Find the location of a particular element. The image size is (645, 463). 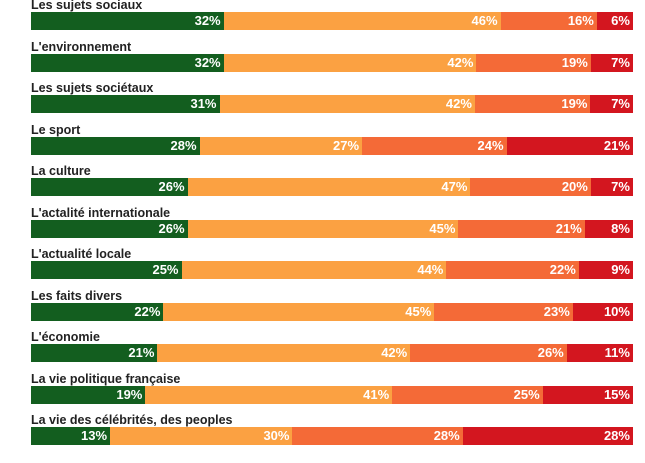

bar-segment-important: 30% is located at coordinates (201, 436).